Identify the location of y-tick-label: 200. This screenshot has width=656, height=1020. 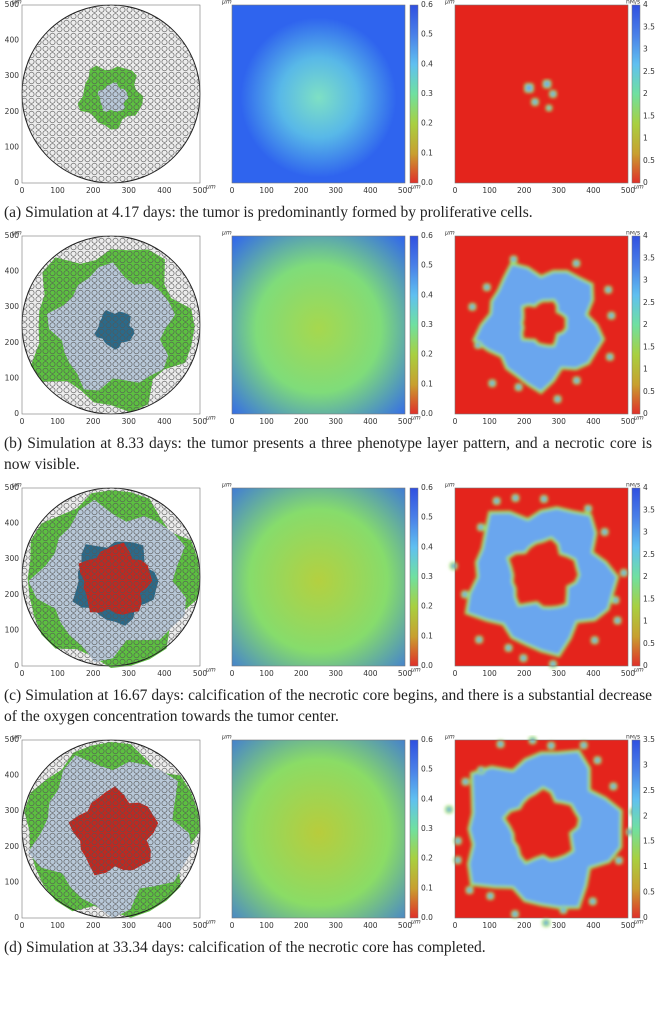
(12, 594).